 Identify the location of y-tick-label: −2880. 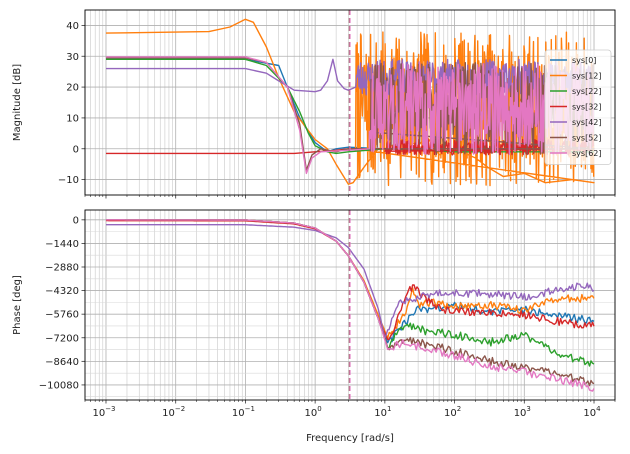
(62, 268).